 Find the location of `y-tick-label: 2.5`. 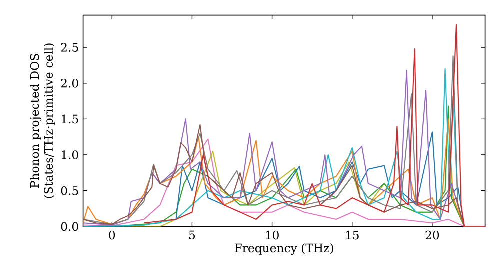

y-tick-label: 2.5 is located at coordinates (69, 47).